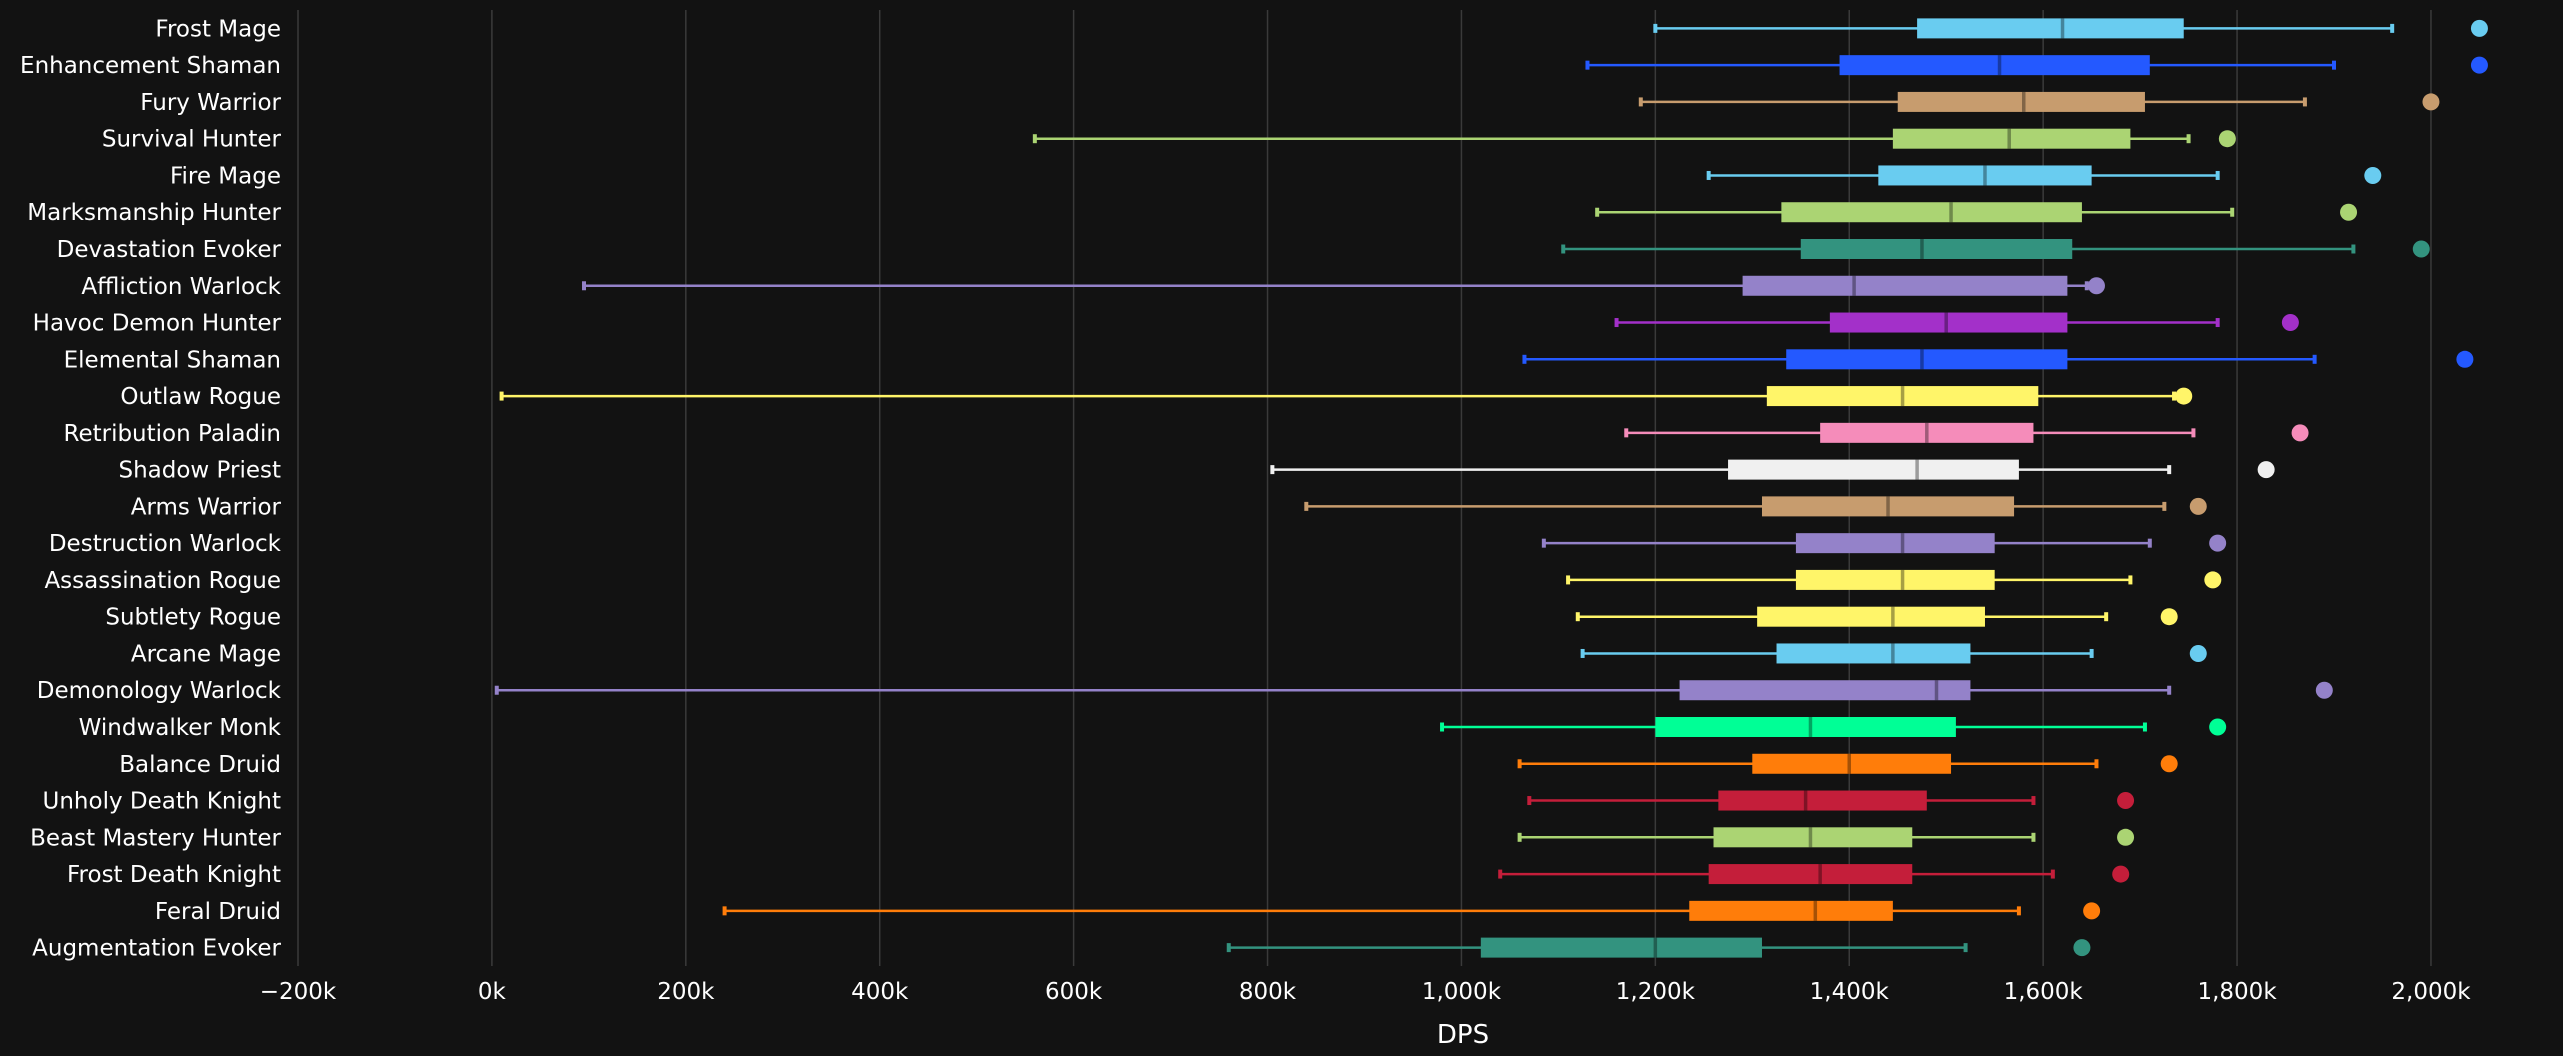 The height and width of the screenshot is (1056, 2563). I want to click on category-label: Shadow Priest, so click(199, 471).